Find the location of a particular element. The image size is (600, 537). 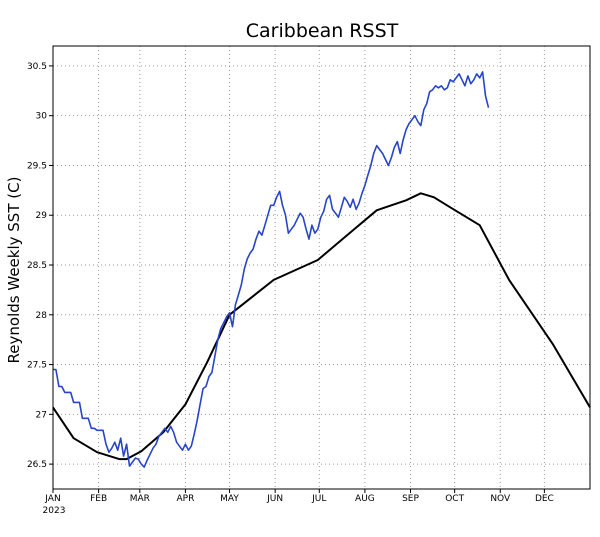

y-tick-label: 26.5 is located at coordinates (37, 465).